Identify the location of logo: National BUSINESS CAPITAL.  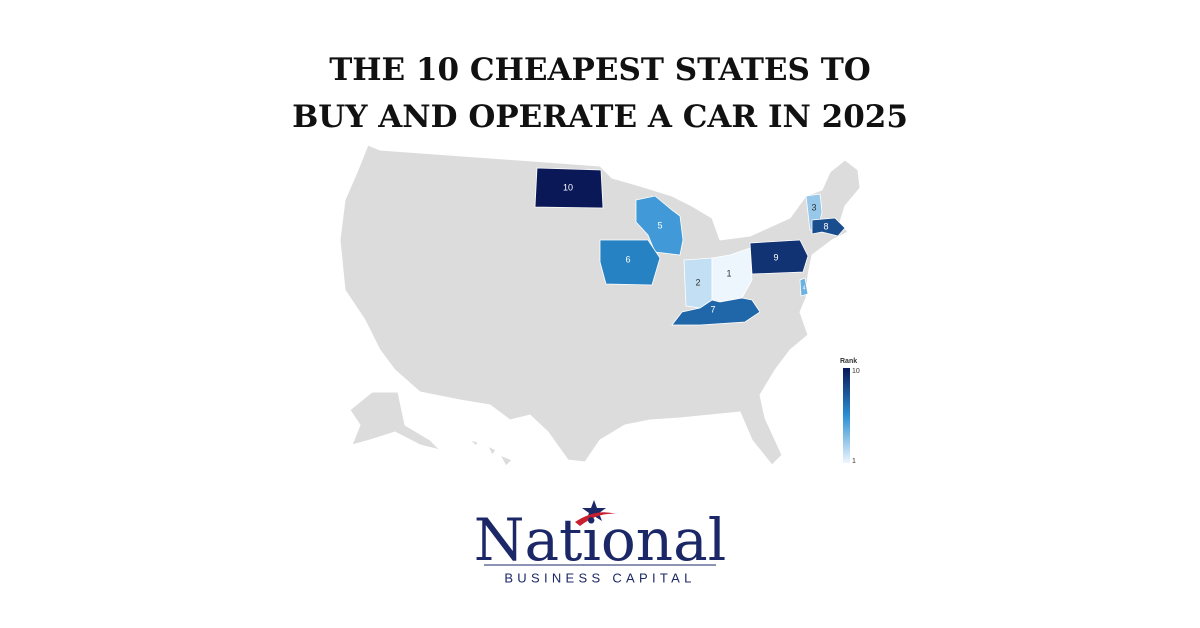
(600, 542).